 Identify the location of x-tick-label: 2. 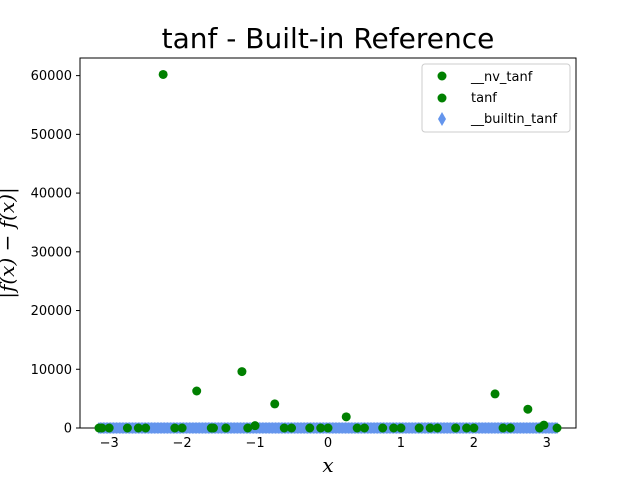
(474, 443).